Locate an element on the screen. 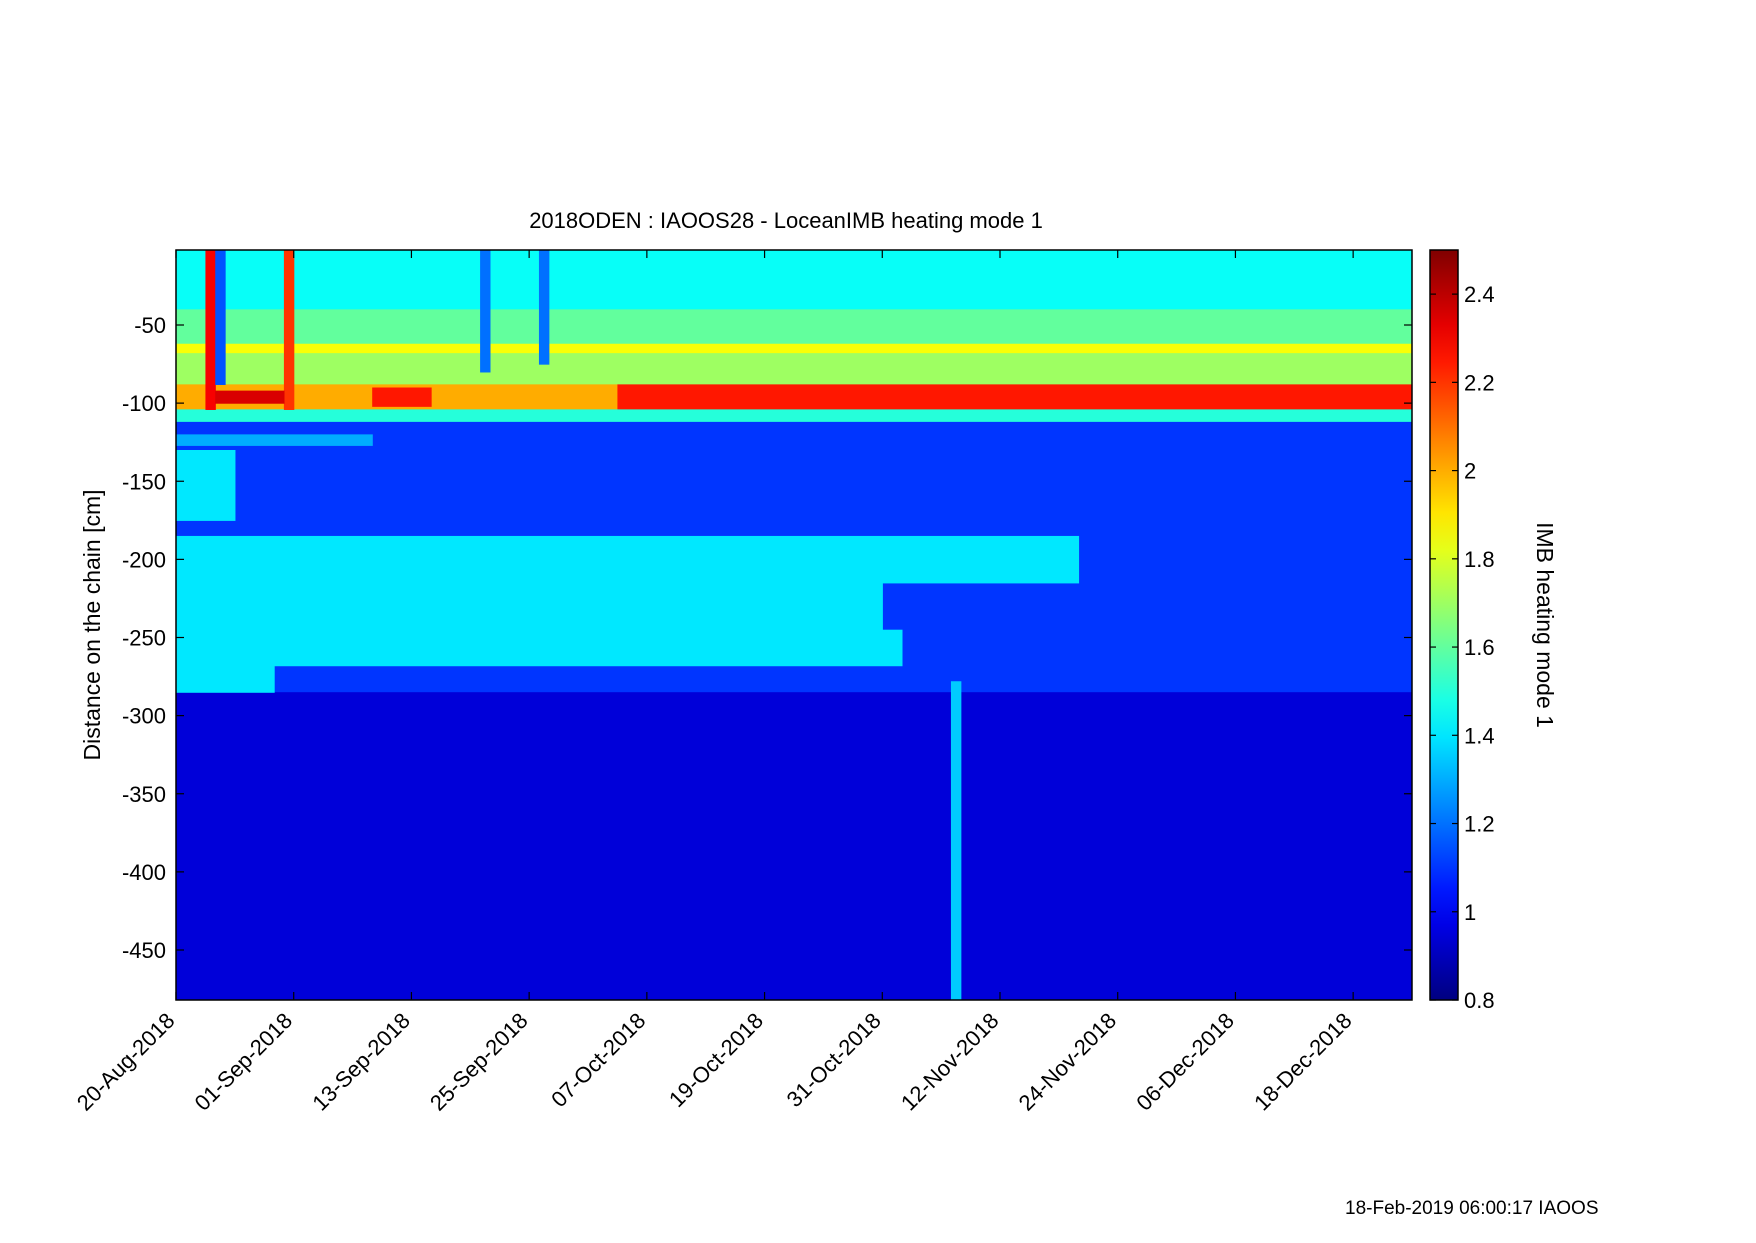 The height and width of the screenshot is (1243, 1756). y-tick-label: -250 is located at coordinates (144, 638).